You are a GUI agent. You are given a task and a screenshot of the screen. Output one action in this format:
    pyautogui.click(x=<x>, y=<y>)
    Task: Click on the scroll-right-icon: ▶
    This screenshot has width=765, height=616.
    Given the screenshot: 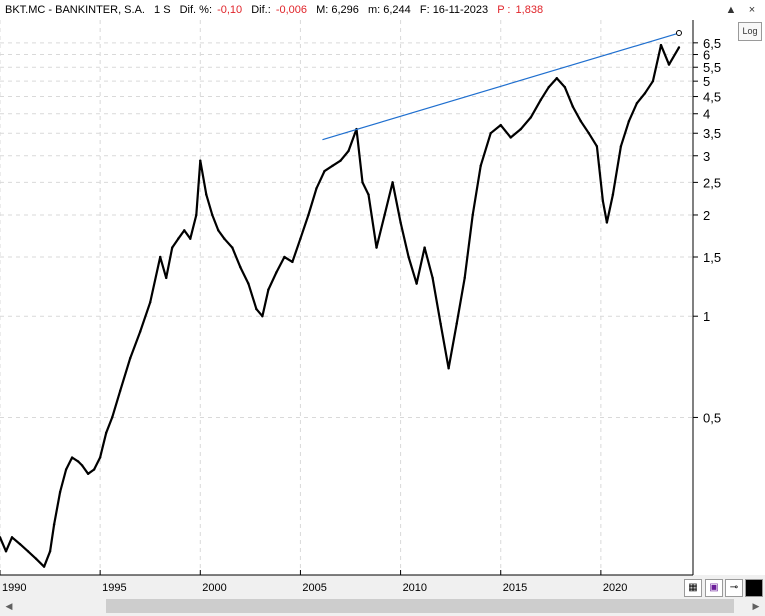 What is the action you would take?
    pyautogui.click(x=756, y=606)
    